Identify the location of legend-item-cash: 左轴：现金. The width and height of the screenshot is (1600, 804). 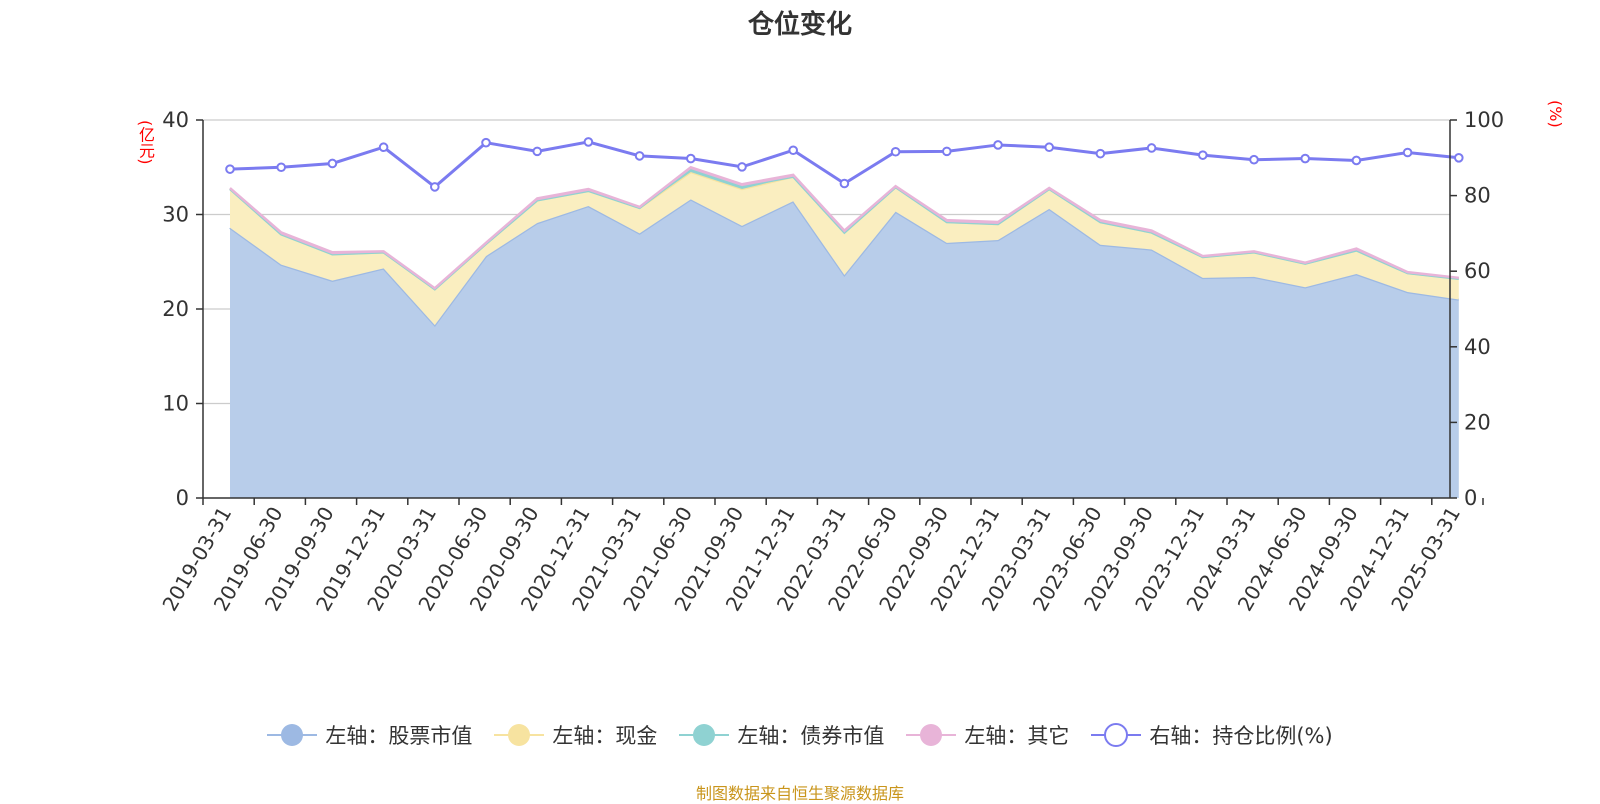
(575, 735).